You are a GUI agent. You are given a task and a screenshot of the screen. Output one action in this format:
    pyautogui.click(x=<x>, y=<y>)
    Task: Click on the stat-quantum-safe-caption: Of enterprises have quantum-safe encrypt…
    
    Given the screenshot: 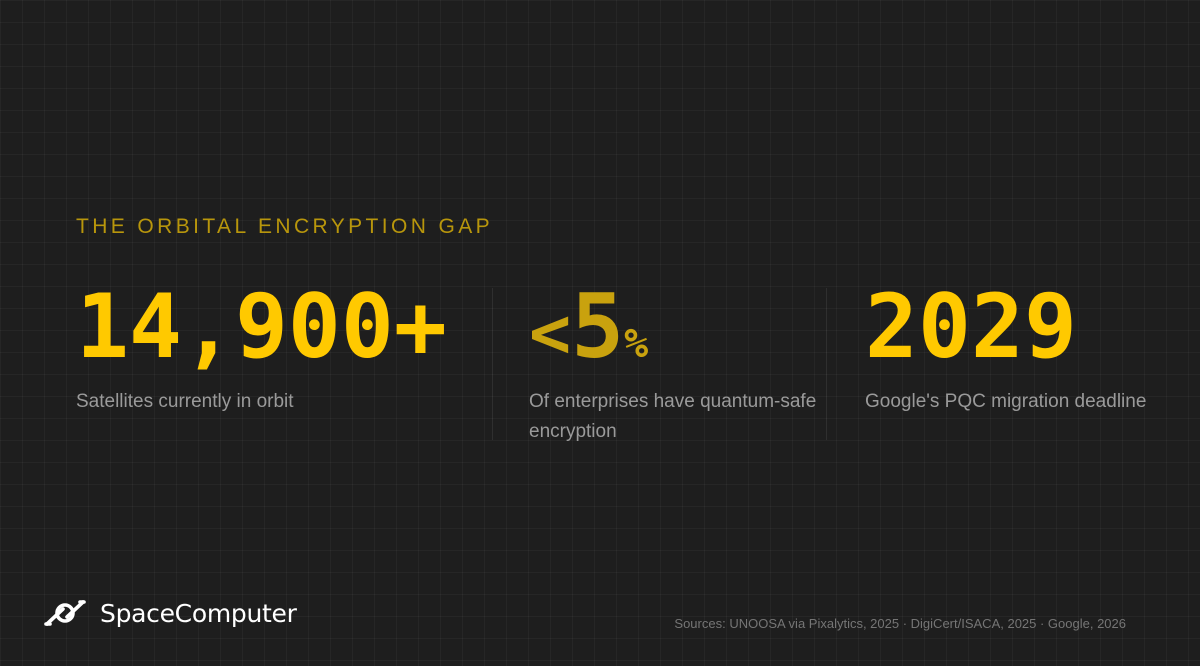 What is the action you would take?
    pyautogui.click(x=673, y=416)
    